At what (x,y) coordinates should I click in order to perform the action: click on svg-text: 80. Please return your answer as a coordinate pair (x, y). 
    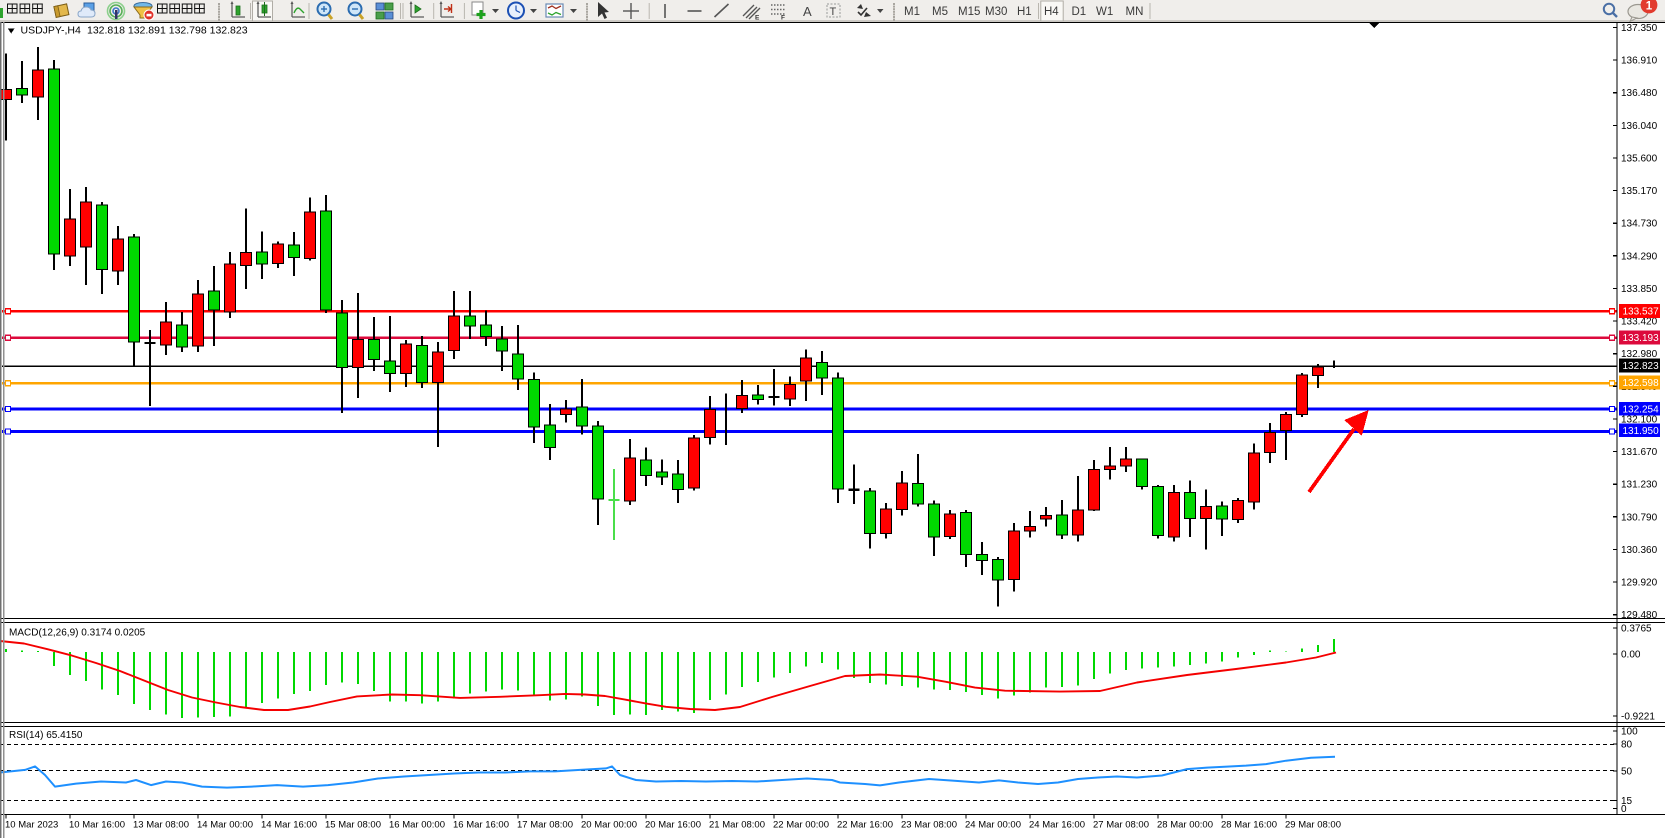
    Looking at the image, I should click on (1627, 745).